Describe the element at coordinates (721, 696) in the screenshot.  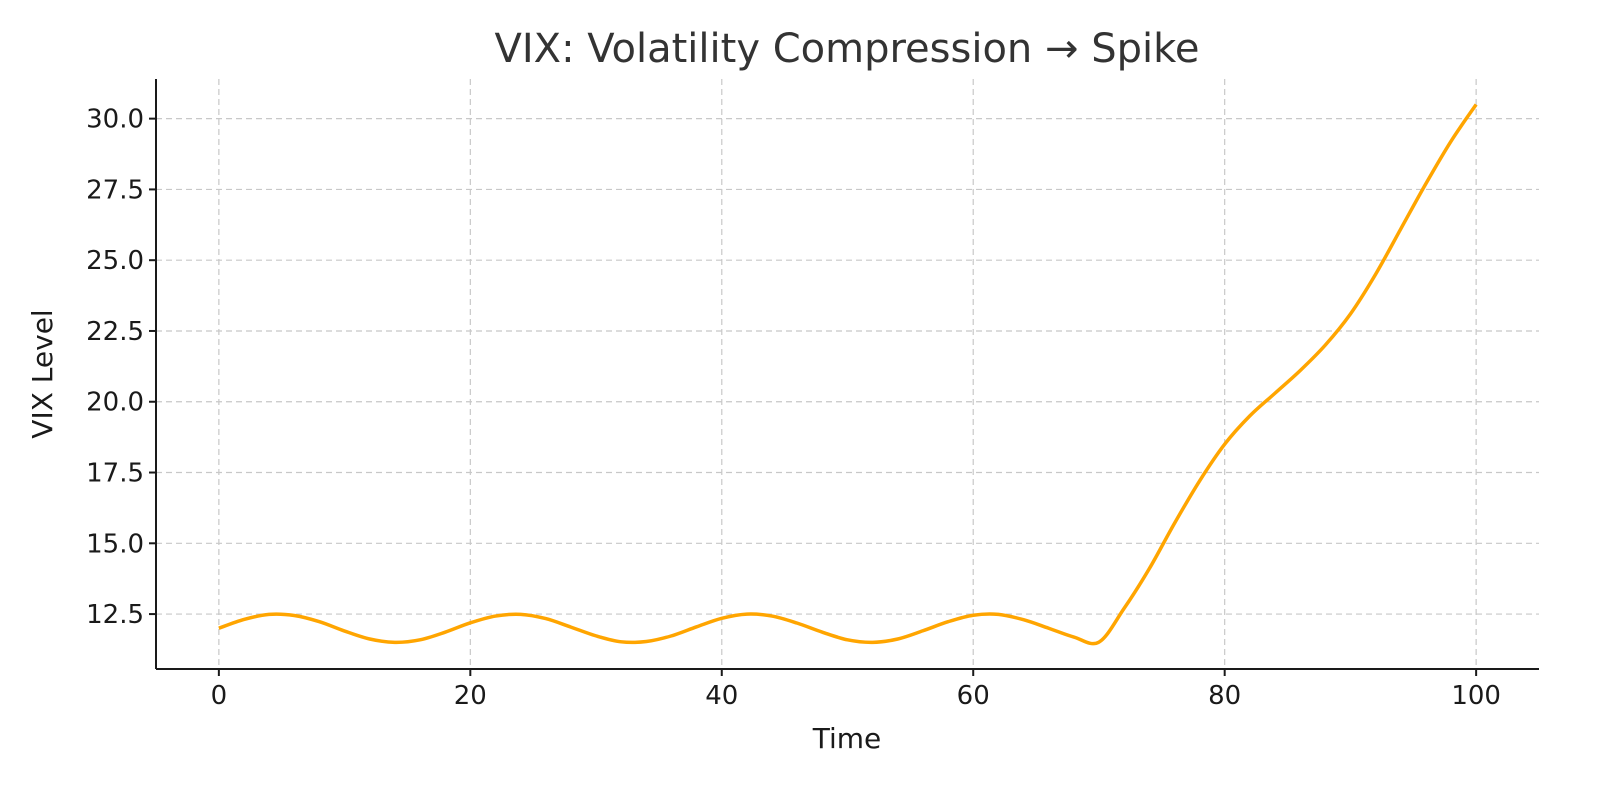
I see `x-tick-label: 40` at that location.